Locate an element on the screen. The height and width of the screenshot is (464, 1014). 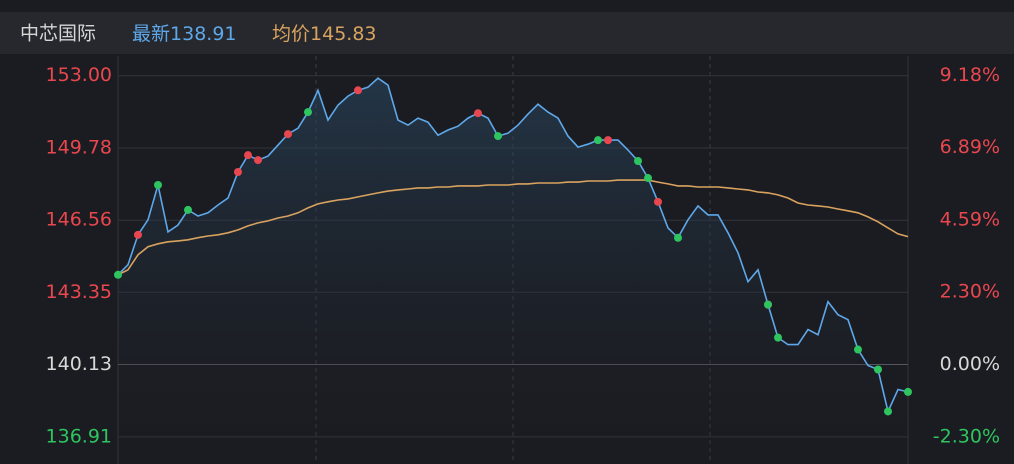
y-tick-label: 153.00 is located at coordinates (79, 75).